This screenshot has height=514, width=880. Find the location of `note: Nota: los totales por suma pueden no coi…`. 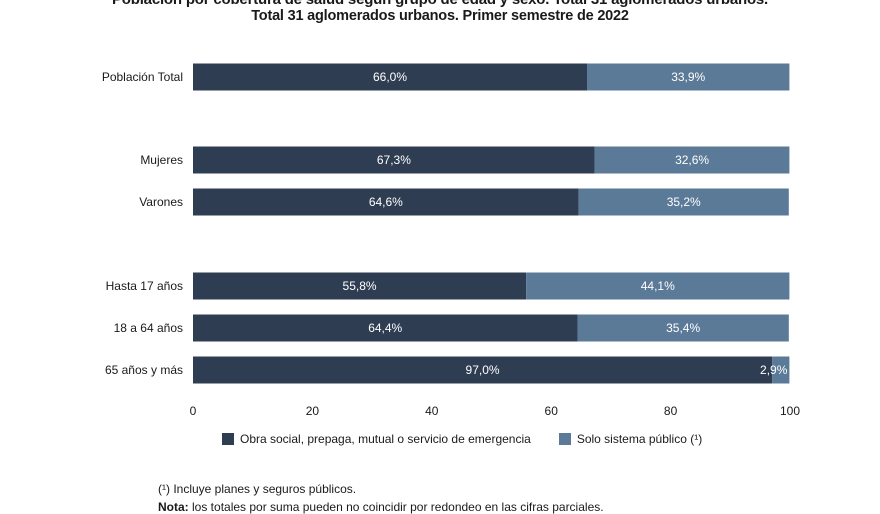

note: Nota: los totales por suma pueden no coi… is located at coordinates (381, 507).